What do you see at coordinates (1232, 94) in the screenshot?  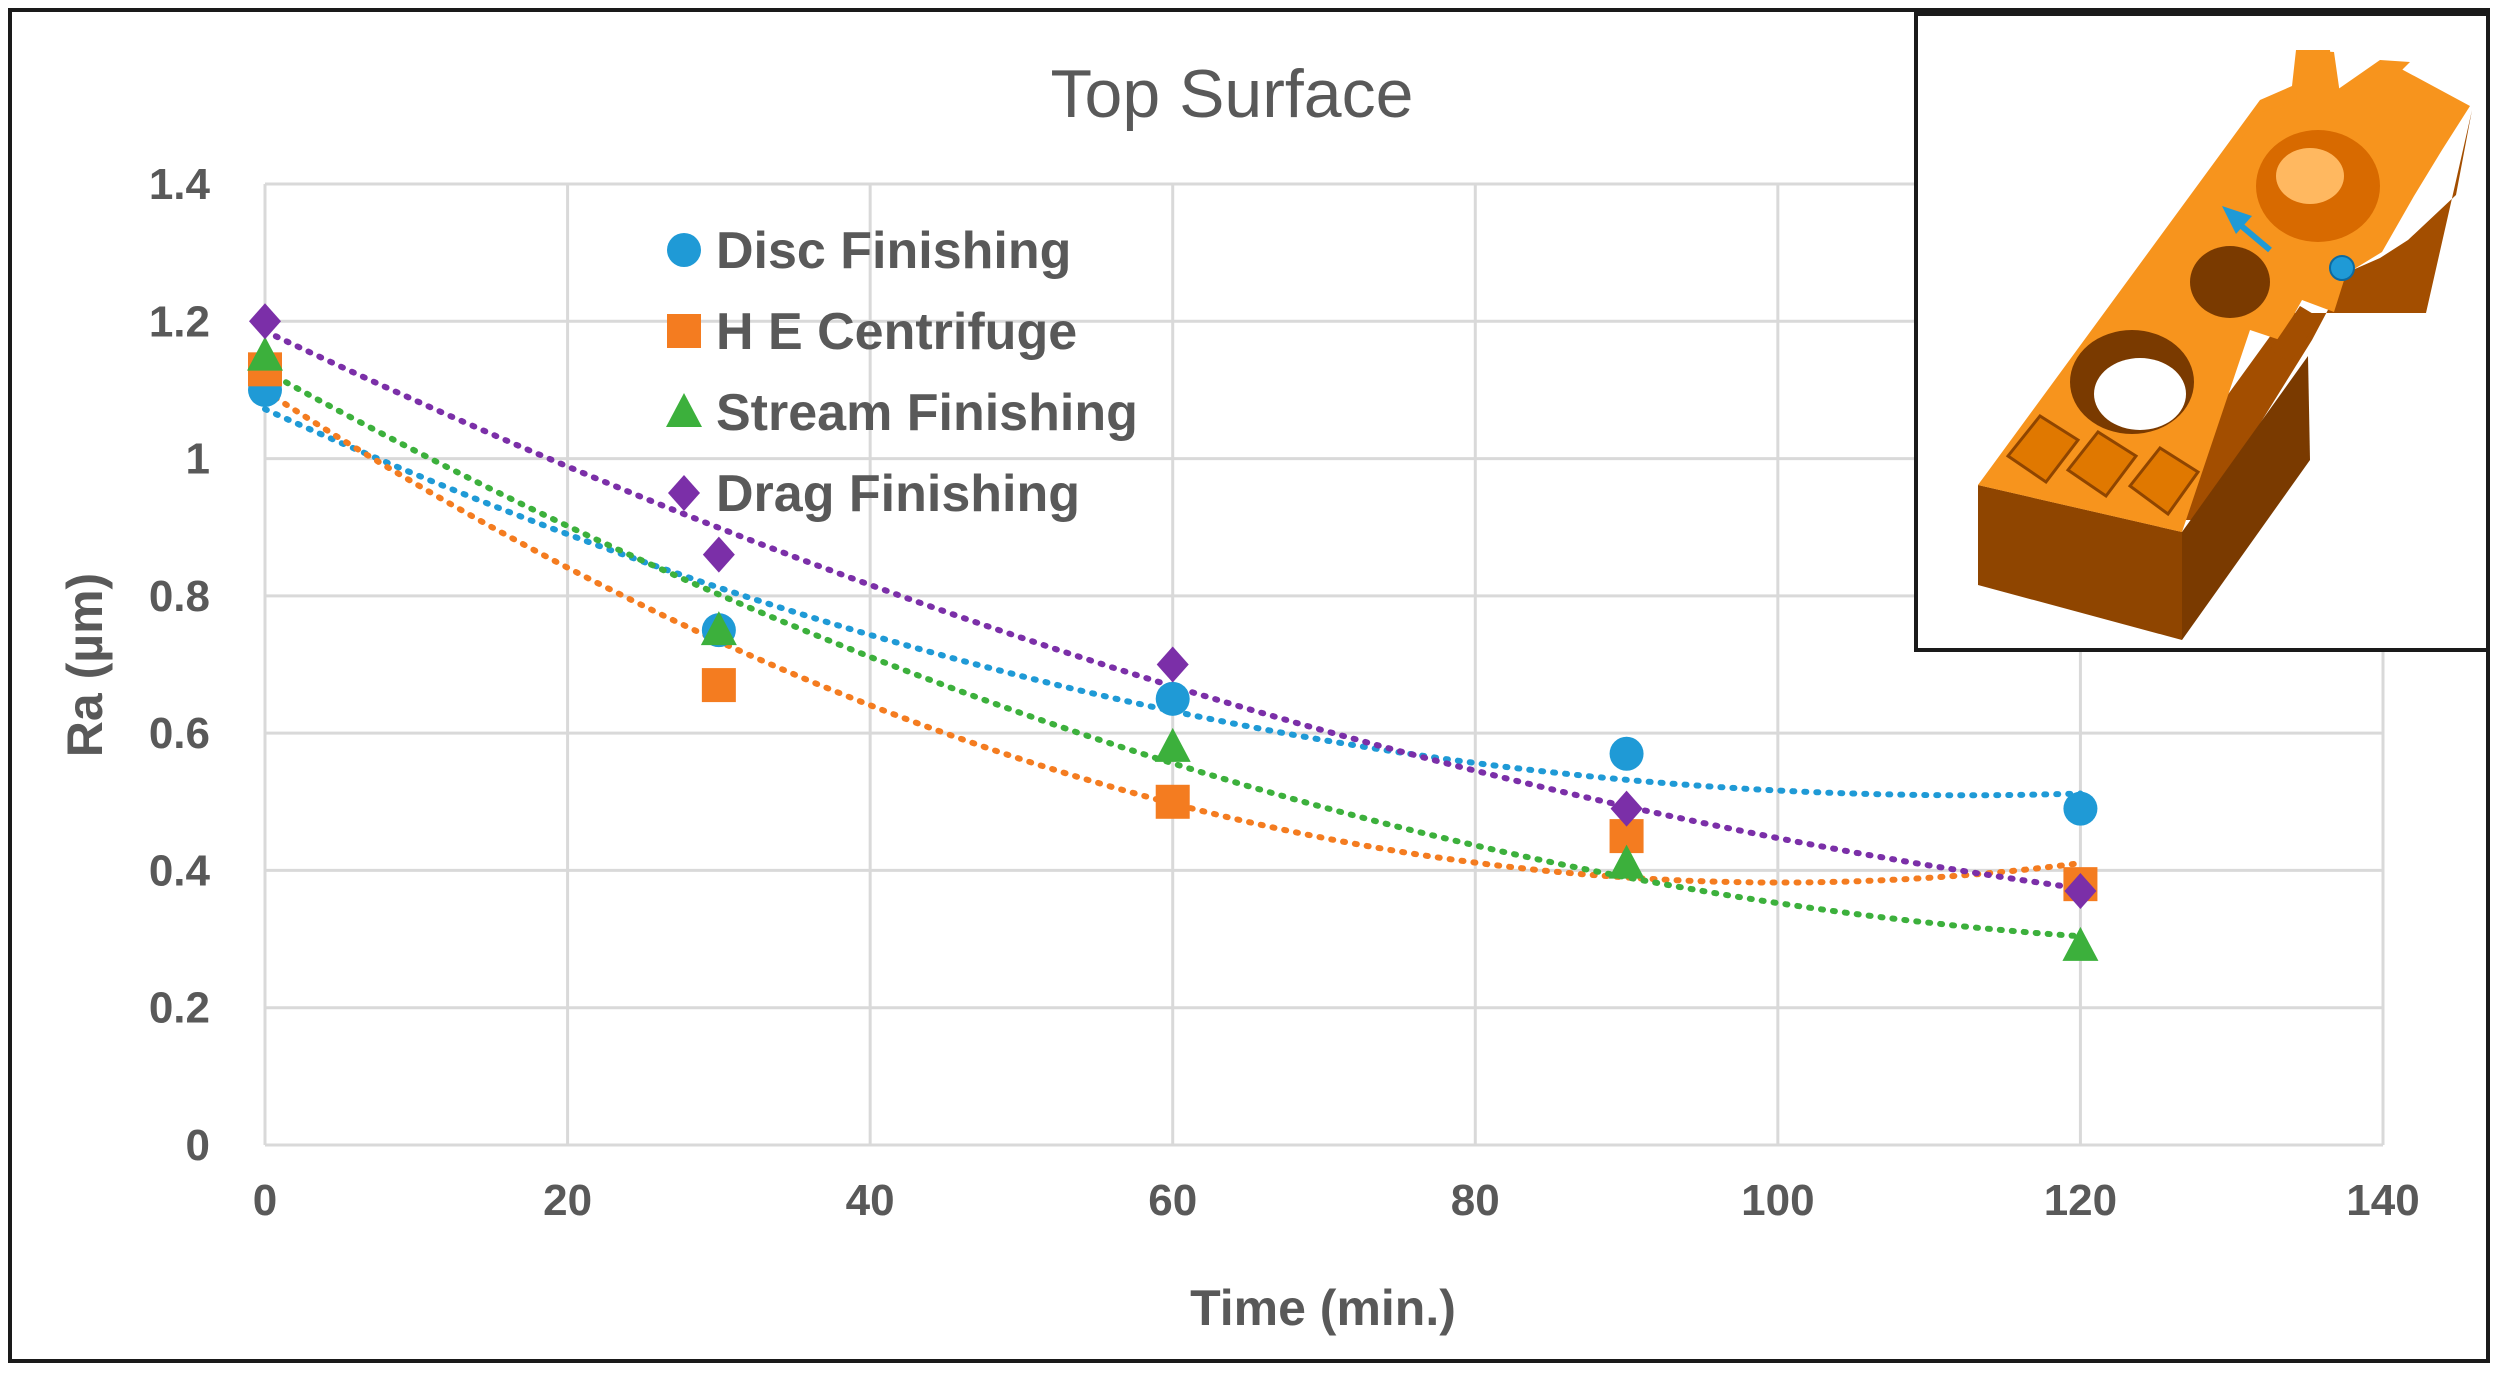 I see `chart-title: Top Surface` at bounding box center [1232, 94].